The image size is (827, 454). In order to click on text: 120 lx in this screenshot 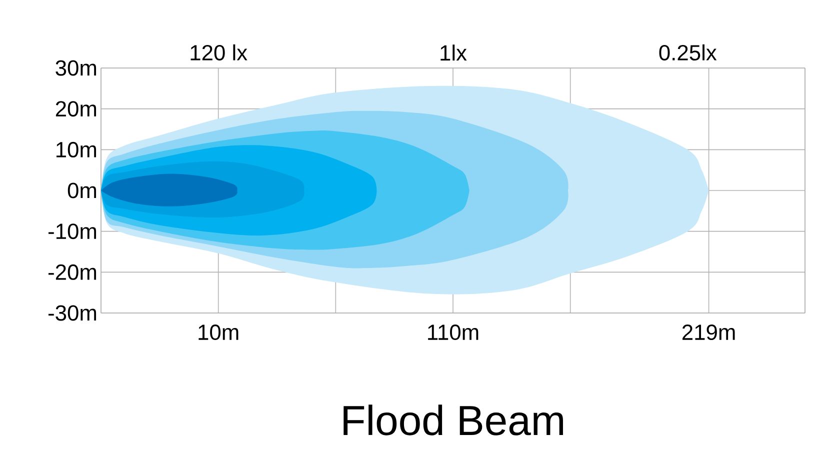, I will do `click(219, 52)`.